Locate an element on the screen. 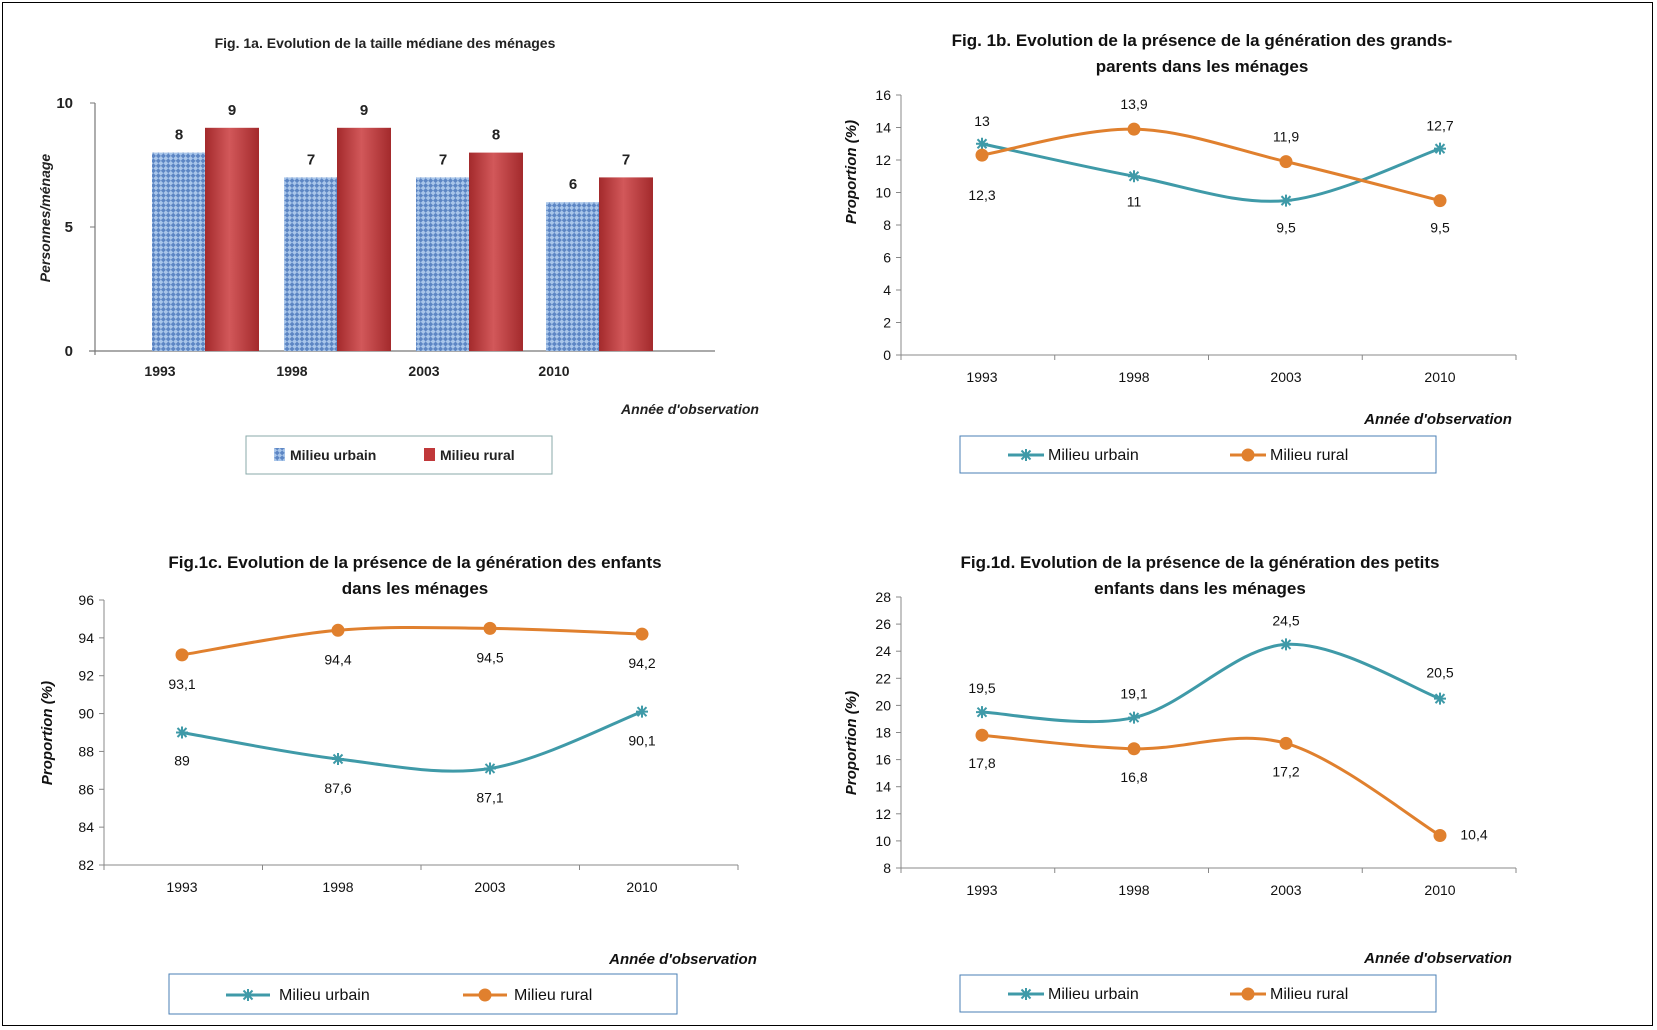 The image size is (1657, 1030). fig1b-y-tick-label: 0 is located at coordinates (887, 355).